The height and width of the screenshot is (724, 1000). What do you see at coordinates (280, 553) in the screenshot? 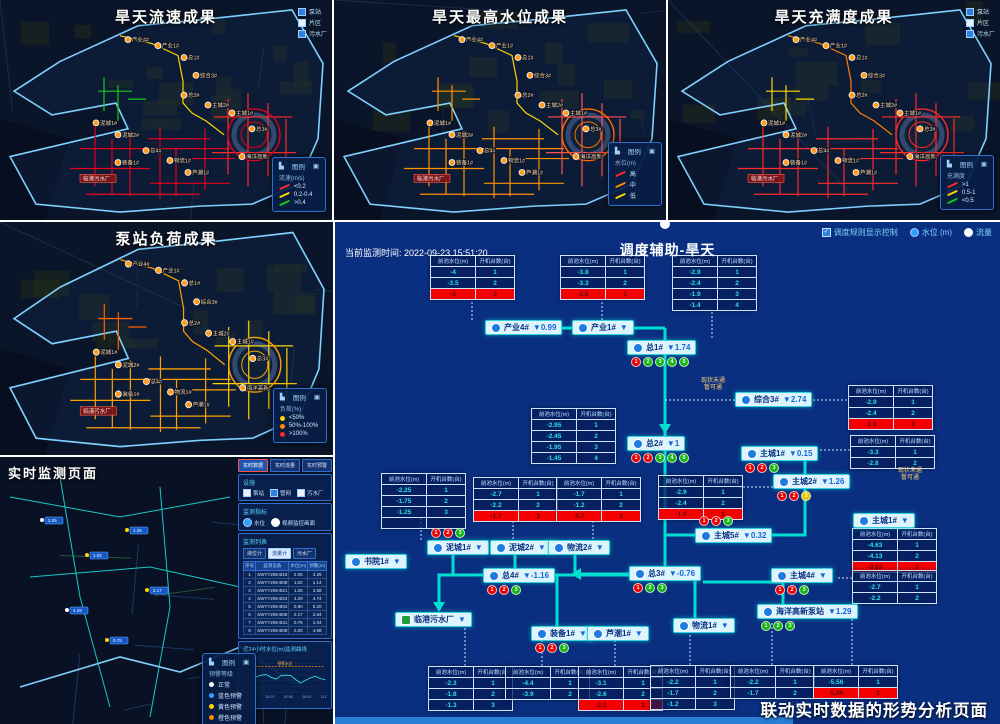
I see `list-filter-1: 流量计` at bounding box center [280, 553].